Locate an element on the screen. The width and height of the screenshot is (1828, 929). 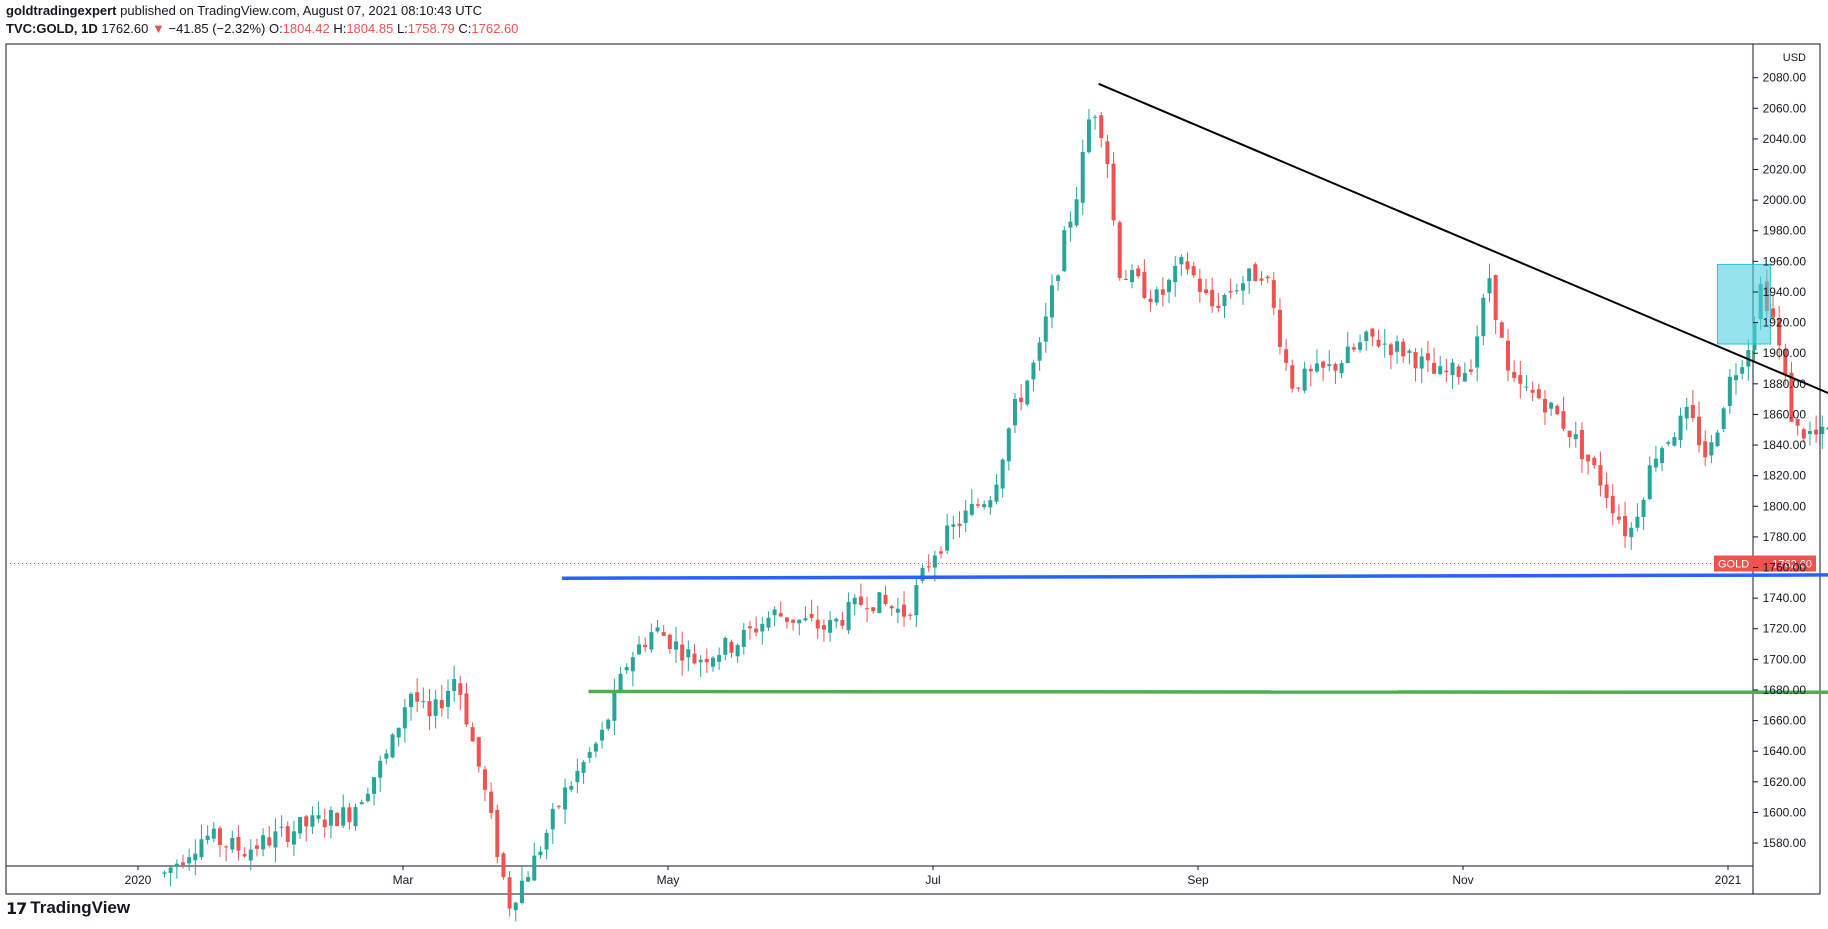
tradingview-brand: TradingView is located at coordinates (80, 907).